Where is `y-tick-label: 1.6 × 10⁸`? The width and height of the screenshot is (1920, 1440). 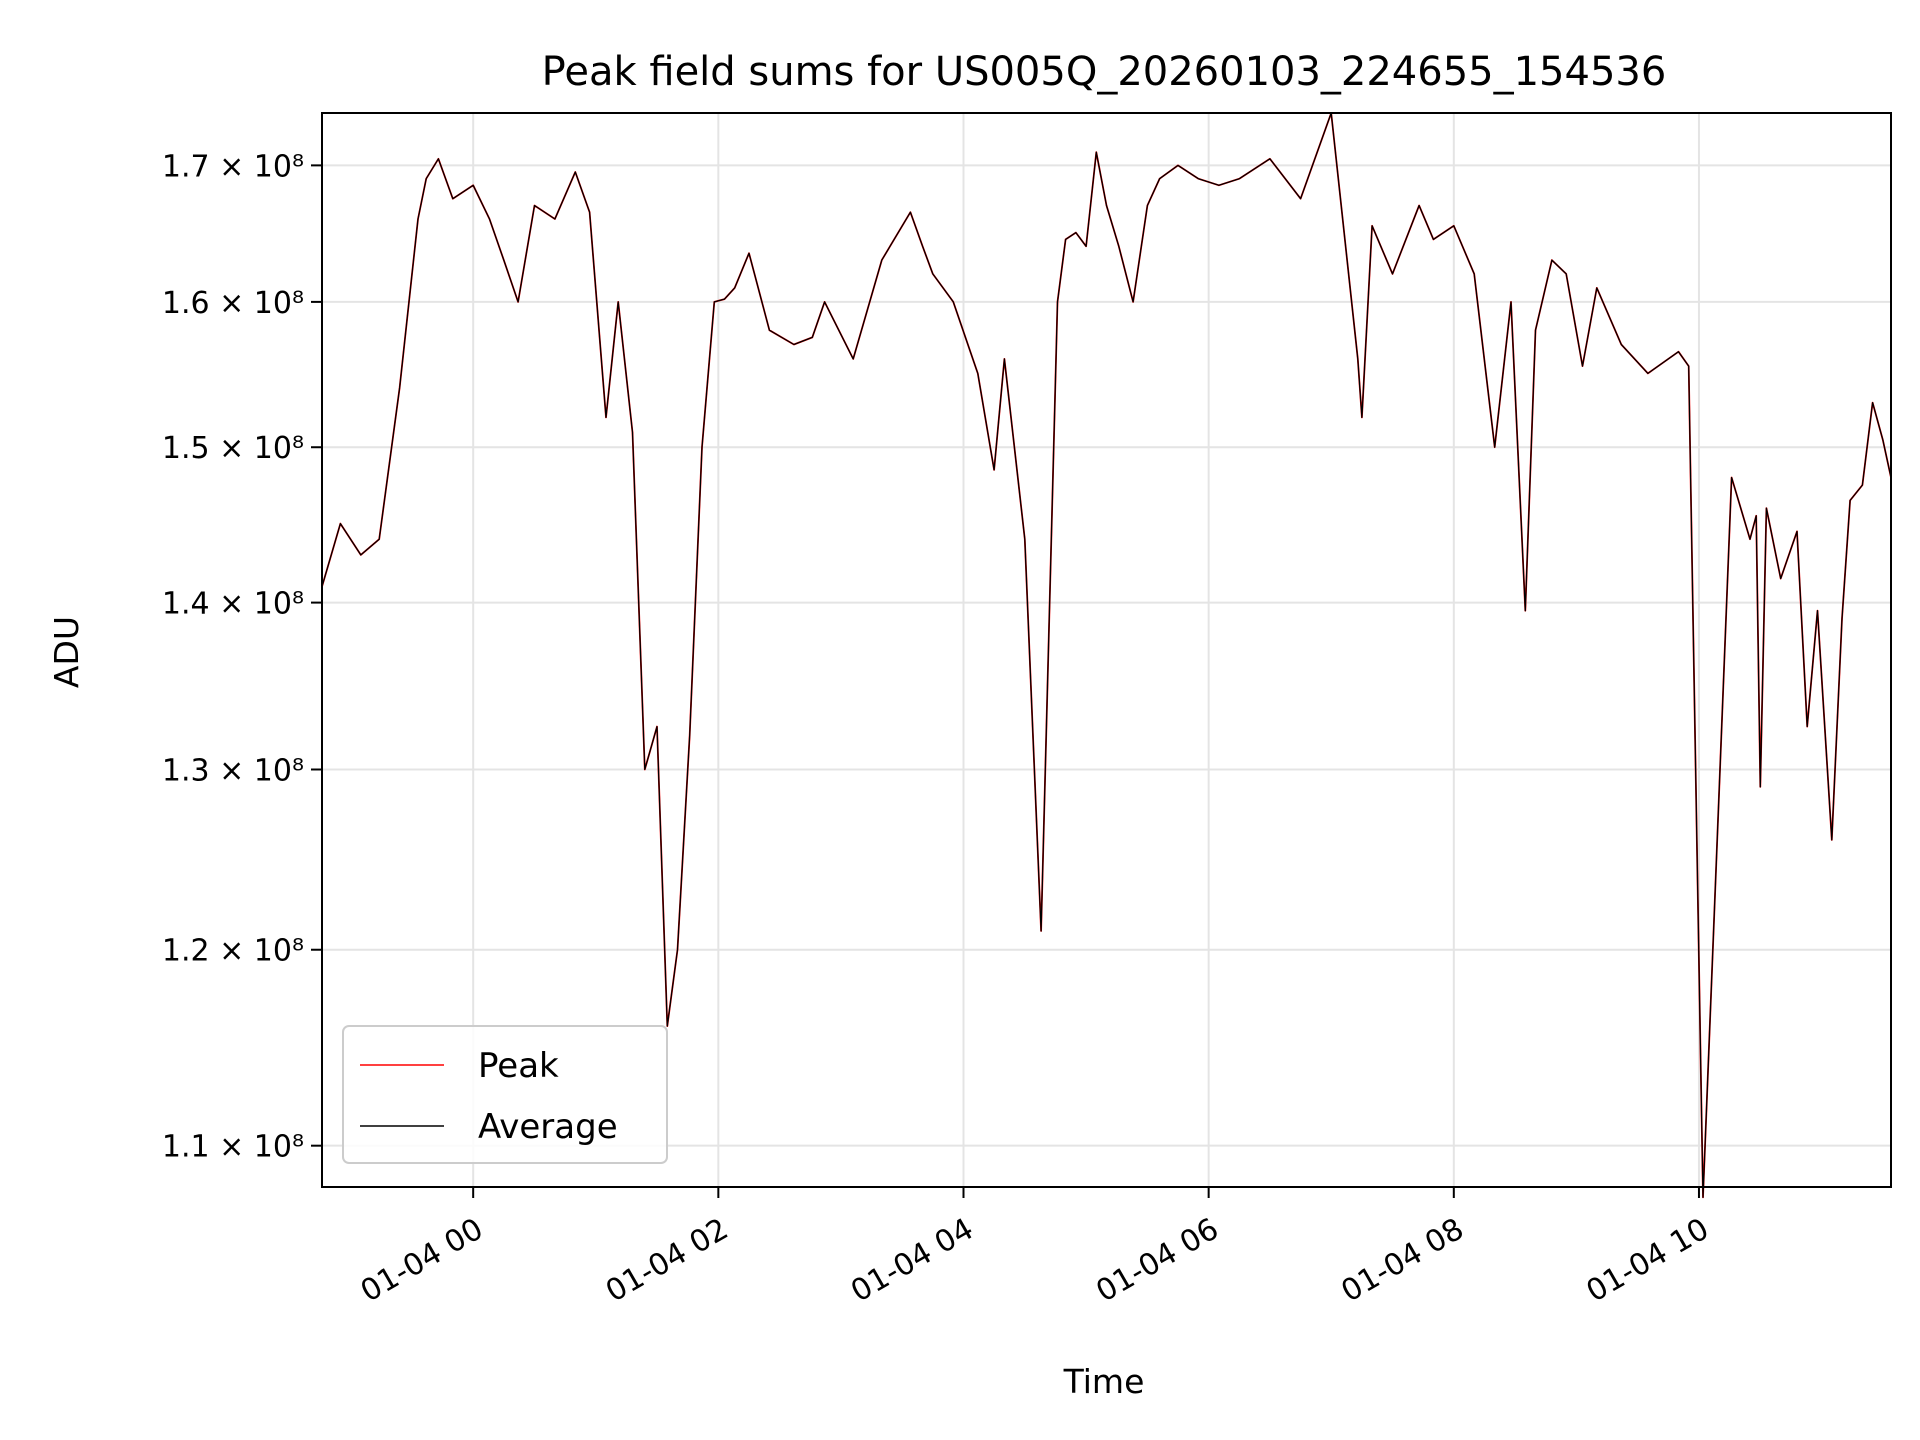
y-tick-label: 1.6 × 10⁸ is located at coordinates (233, 303).